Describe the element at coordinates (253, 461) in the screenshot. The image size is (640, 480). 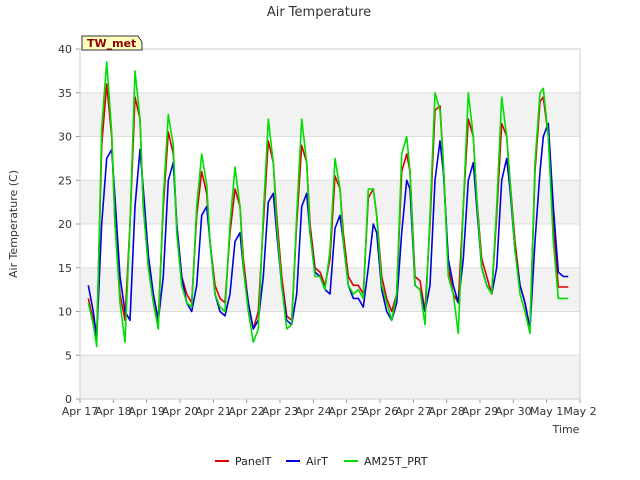
I see `legend-label: PanelT` at that location.